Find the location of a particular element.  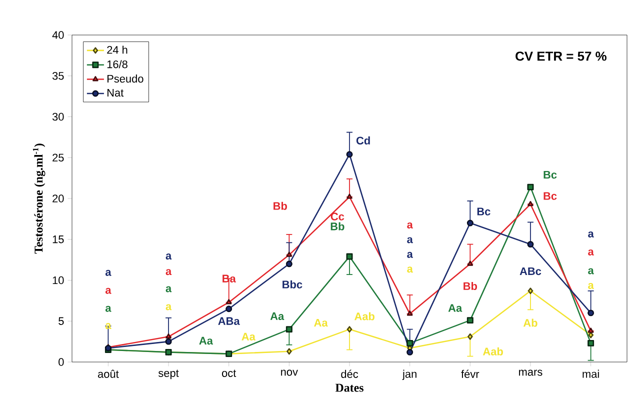

legend-label: Pseudo is located at coordinates (125, 78).